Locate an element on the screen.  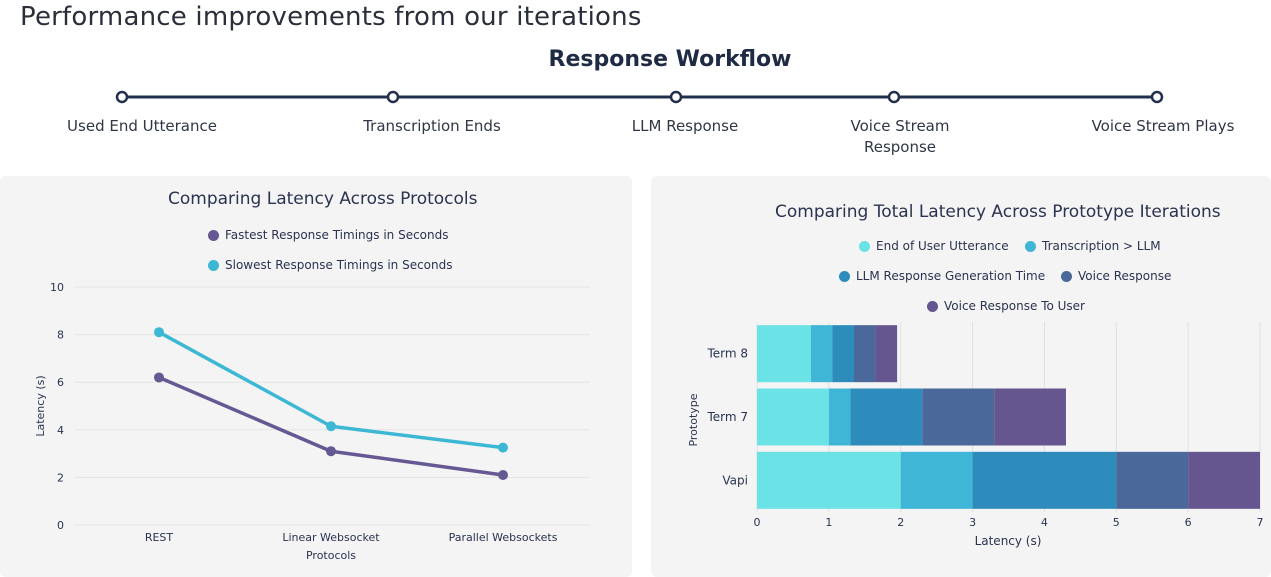
y-tick-label: Vapi is located at coordinates (735, 480).